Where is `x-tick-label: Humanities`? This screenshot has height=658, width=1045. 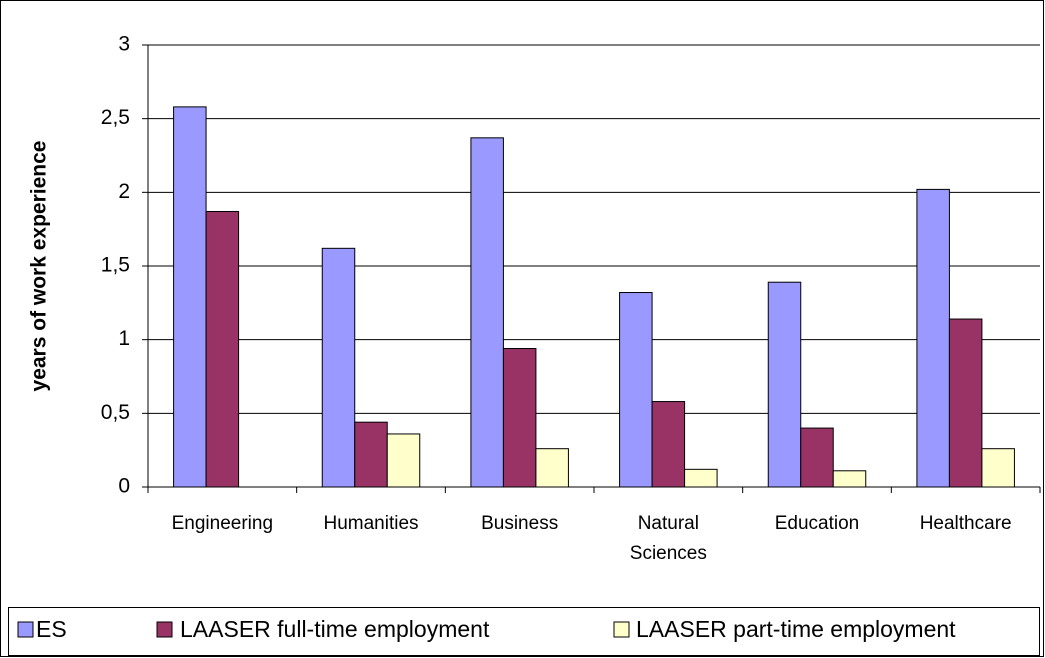
x-tick-label: Humanities is located at coordinates (371, 523).